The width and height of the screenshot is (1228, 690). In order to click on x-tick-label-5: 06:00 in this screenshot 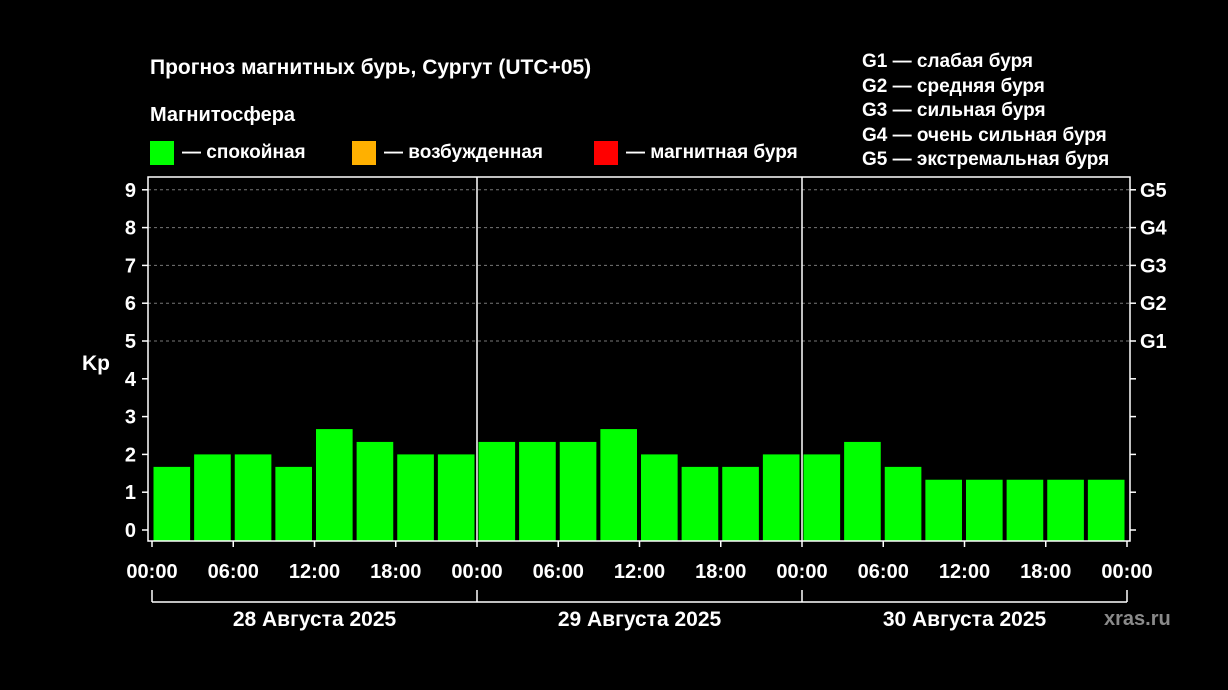, I will do `click(558, 572)`.